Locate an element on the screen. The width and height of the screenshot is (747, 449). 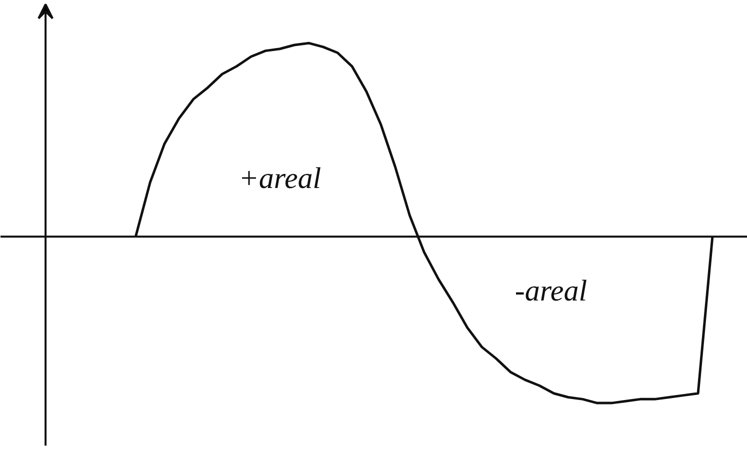
annotation: -areal is located at coordinates (551, 291).